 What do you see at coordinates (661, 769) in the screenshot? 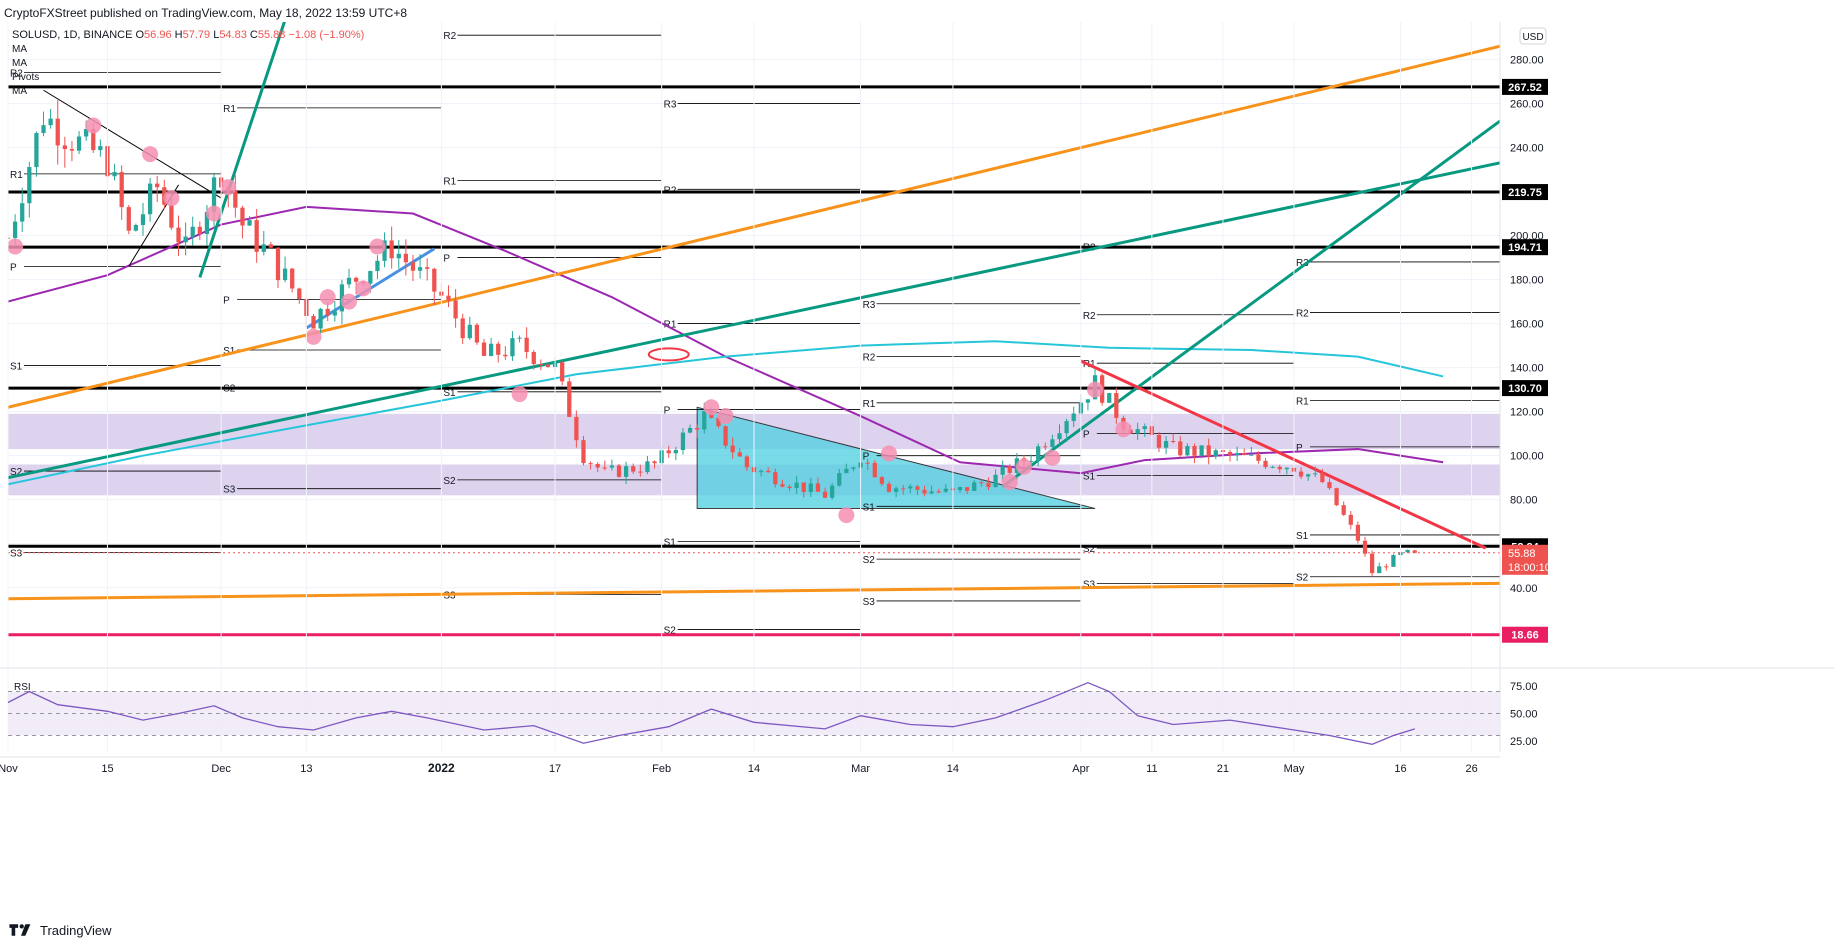
I see `x-tick-label: Feb` at bounding box center [661, 769].